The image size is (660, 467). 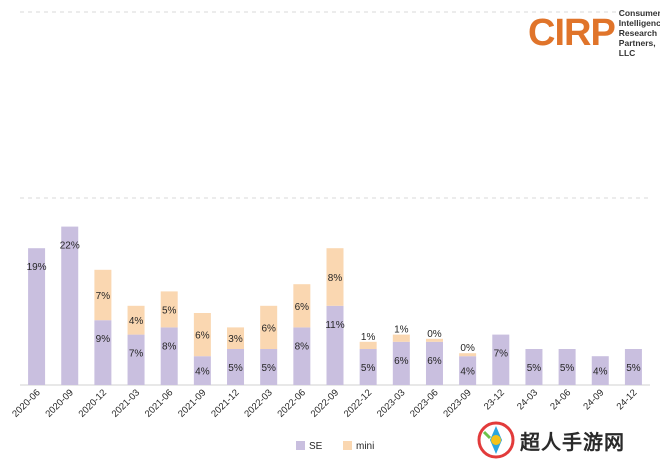 I want to click on x-tick-label: 2023-03, so click(x=391, y=403).